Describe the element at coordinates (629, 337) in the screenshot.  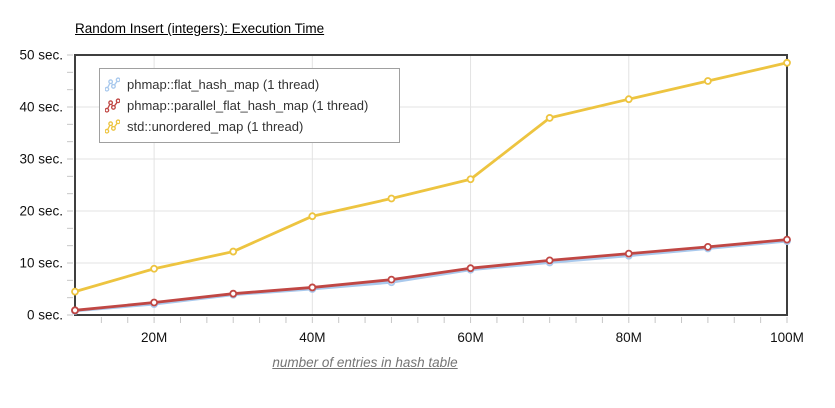
I see `x-axis-tick-label: 80M` at that location.